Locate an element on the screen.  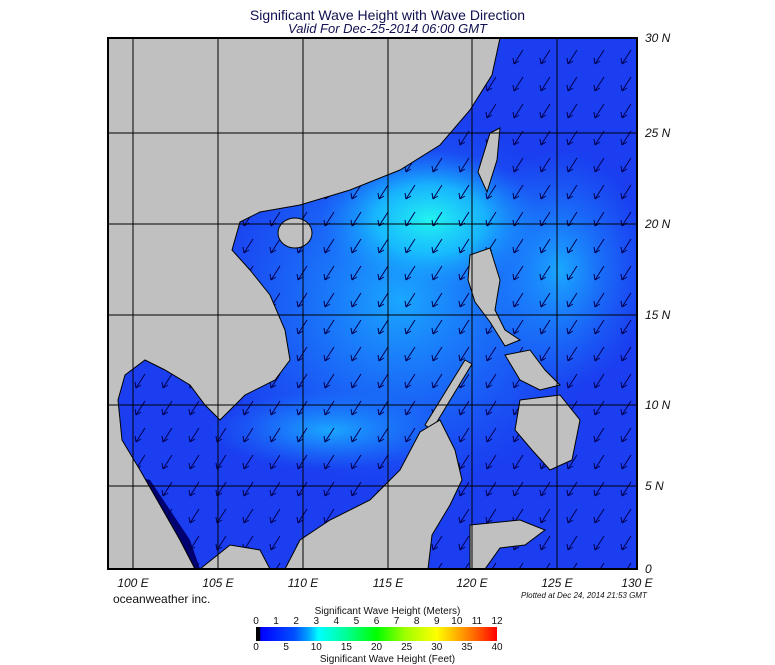
colorbar-tick-meters: 2 is located at coordinates (296, 621).